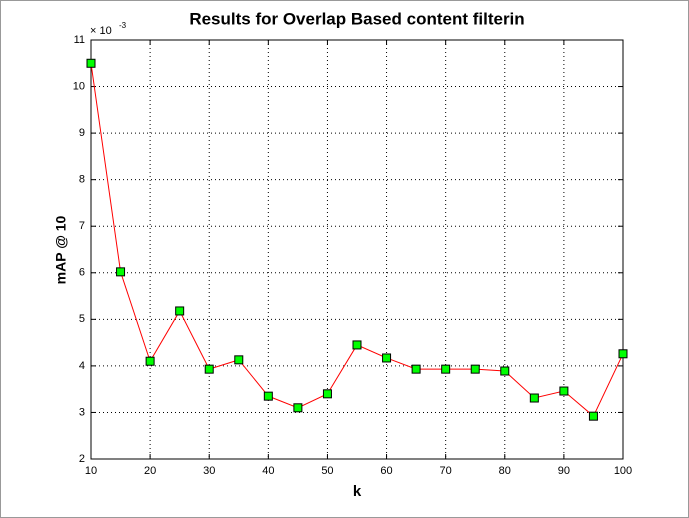  Describe the element at coordinates (386, 471) in the screenshot. I see `x-tick-label: 60` at that location.